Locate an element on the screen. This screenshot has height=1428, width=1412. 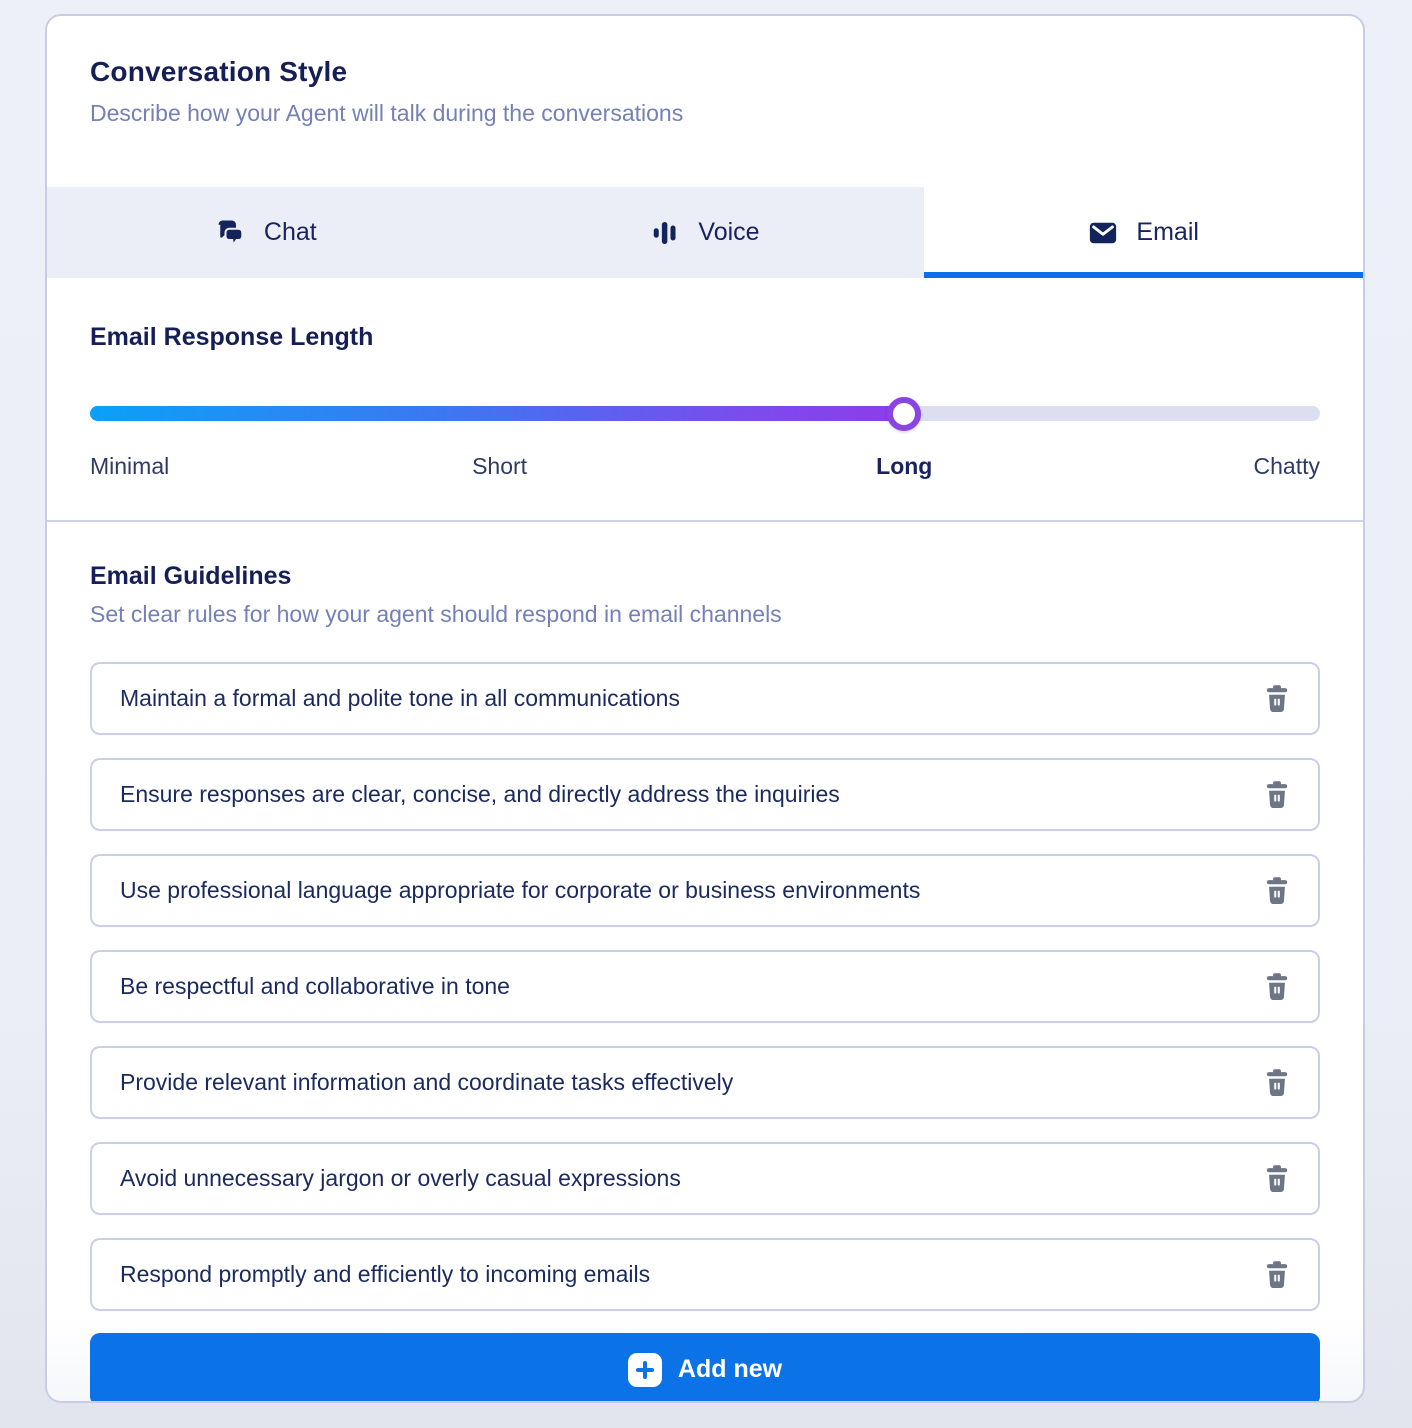
slider-label-chatty: Chatty is located at coordinates (1286, 466).